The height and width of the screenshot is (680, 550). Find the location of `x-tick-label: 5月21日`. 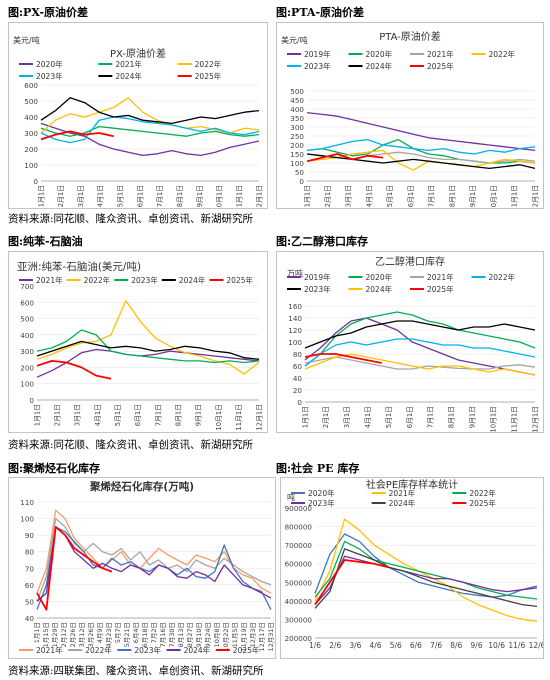

x-tick-label: 5月21日 is located at coordinates (127, 634).